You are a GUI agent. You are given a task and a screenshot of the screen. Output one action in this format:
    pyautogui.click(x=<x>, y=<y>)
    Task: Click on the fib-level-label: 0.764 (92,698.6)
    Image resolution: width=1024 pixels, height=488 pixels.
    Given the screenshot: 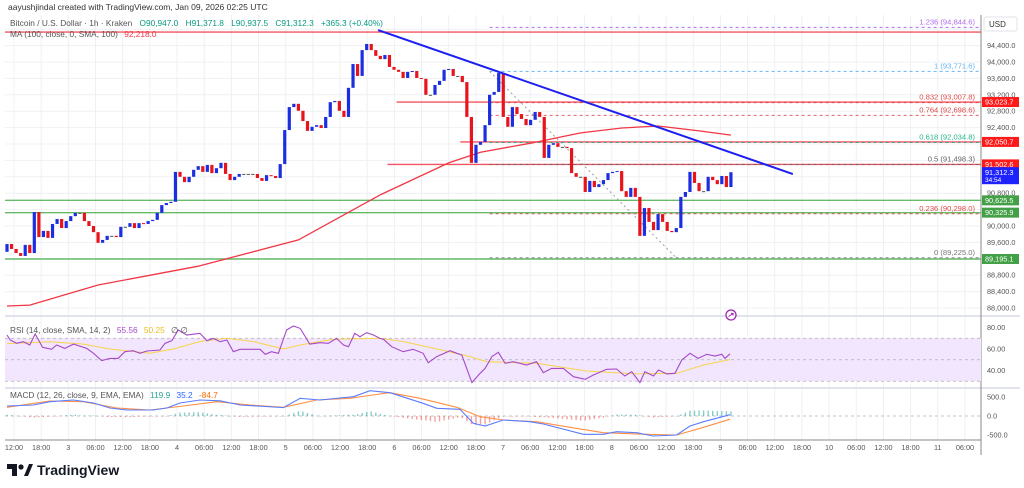 What is the action you would take?
    pyautogui.click(x=947, y=109)
    